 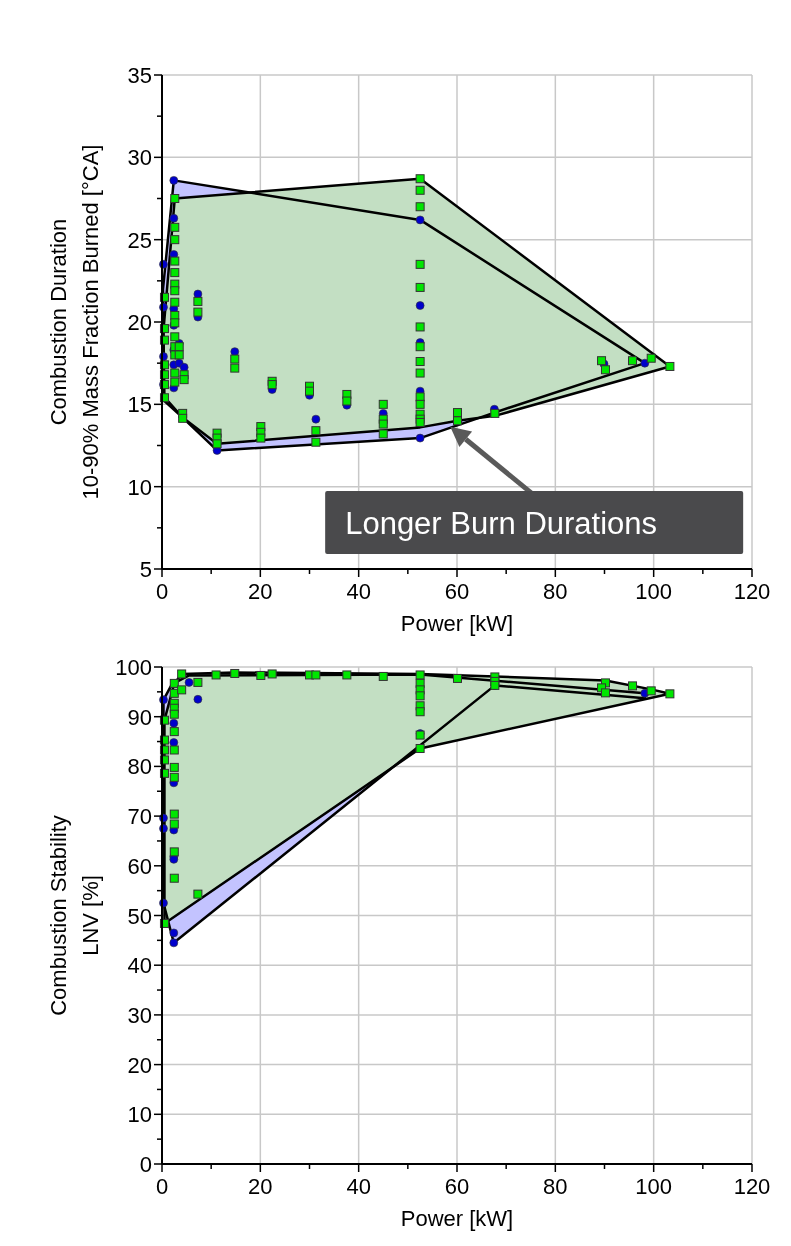 I want to click on y-tick-label: 70, so click(x=139, y=817).